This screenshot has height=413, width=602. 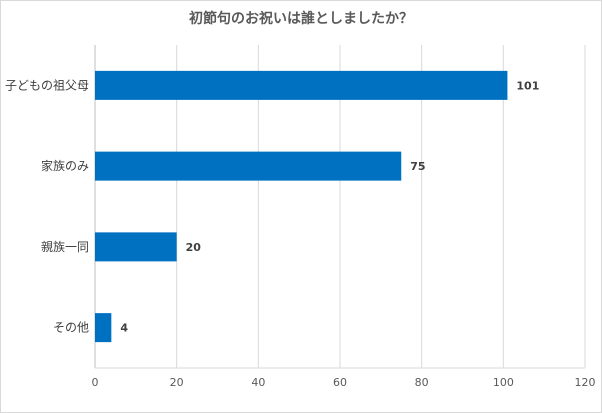 I want to click on data-label: 75, so click(x=417, y=166).